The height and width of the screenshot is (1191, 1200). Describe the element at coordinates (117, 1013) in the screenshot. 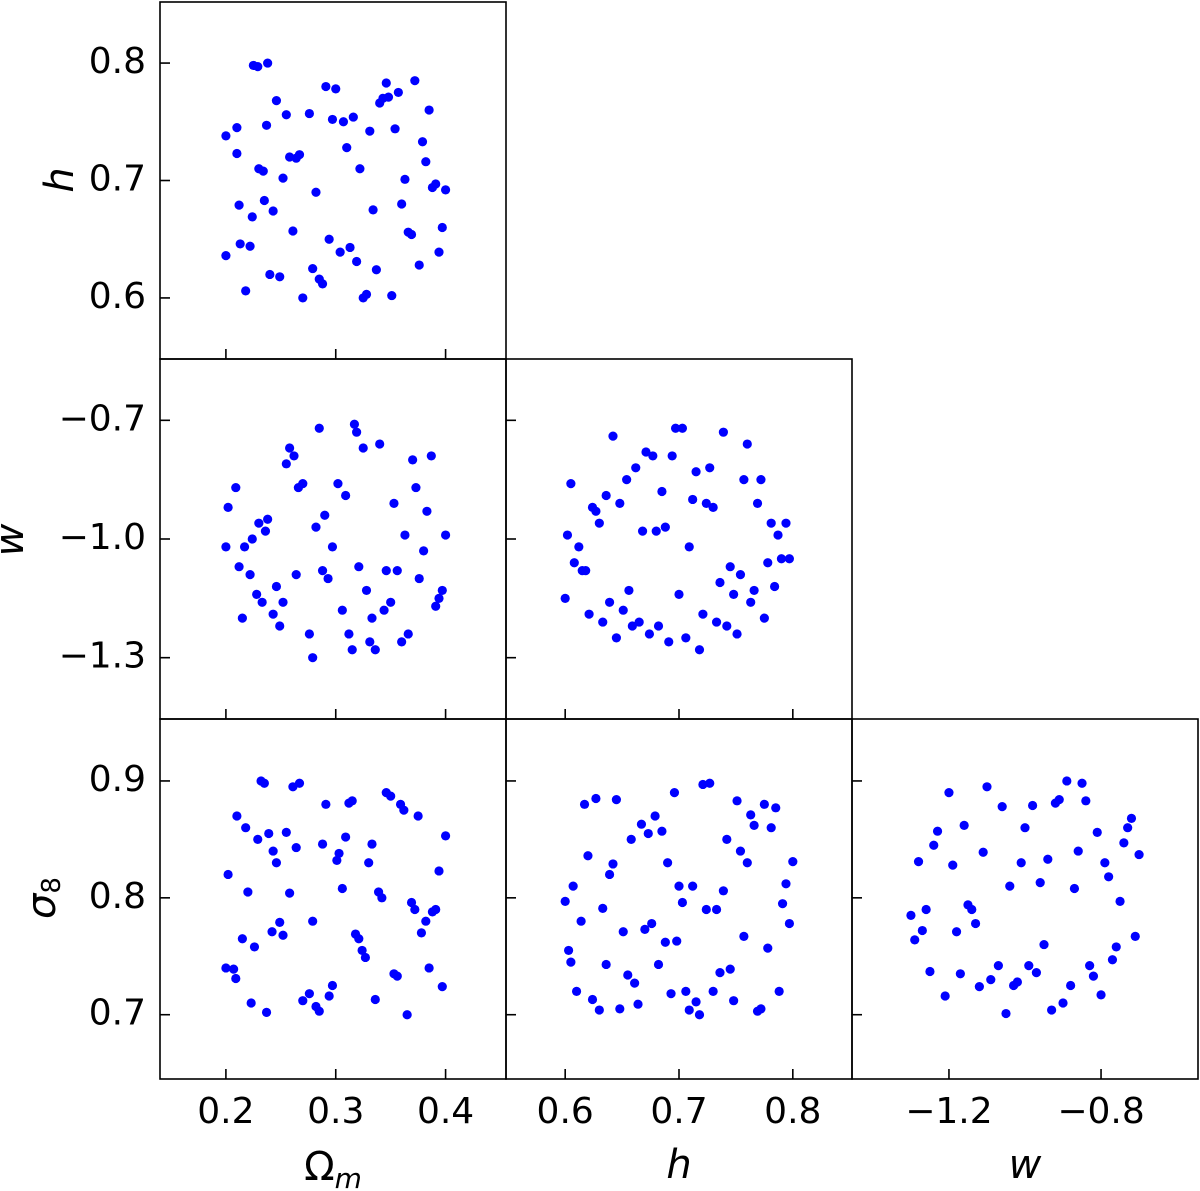

I see `y-tick-label: 0.7` at that location.